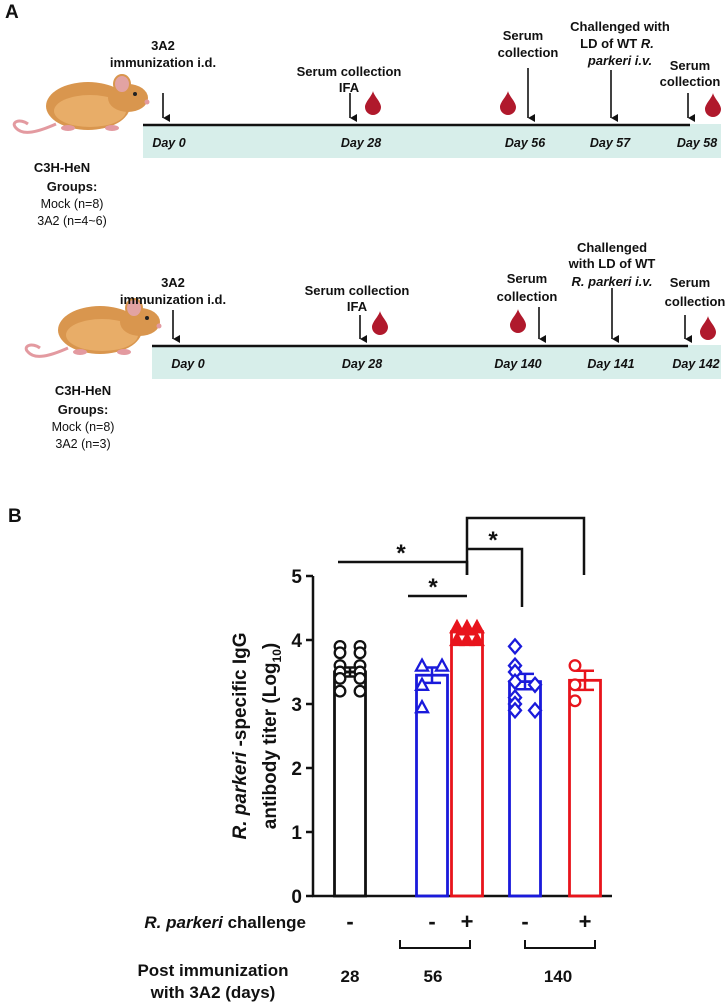 This screenshot has height=1003, width=726. I want to click on group-bracket, so click(497, 944).